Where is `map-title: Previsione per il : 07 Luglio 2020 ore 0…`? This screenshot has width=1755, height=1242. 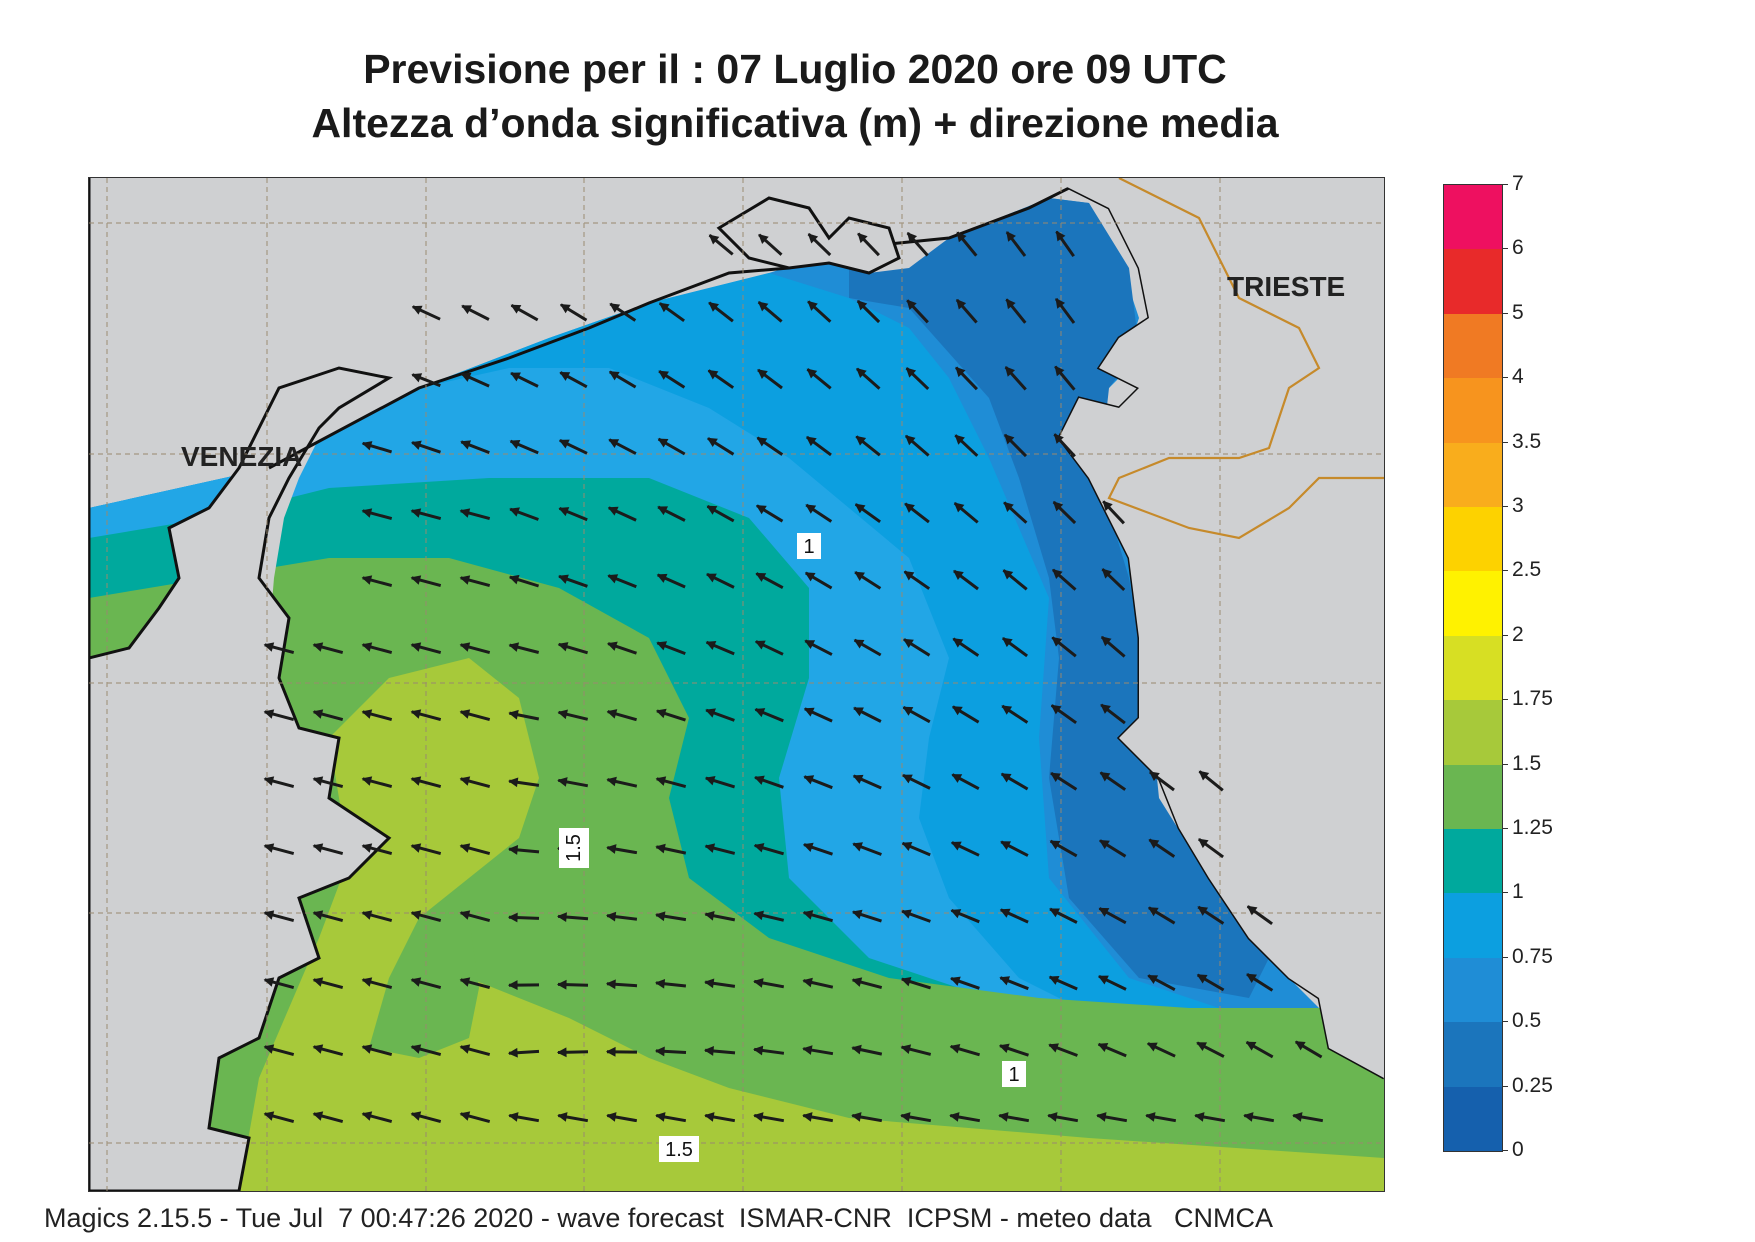 map-title: Previsione per il : 07 Luglio 2020 ore 0… is located at coordinates (795, 69).